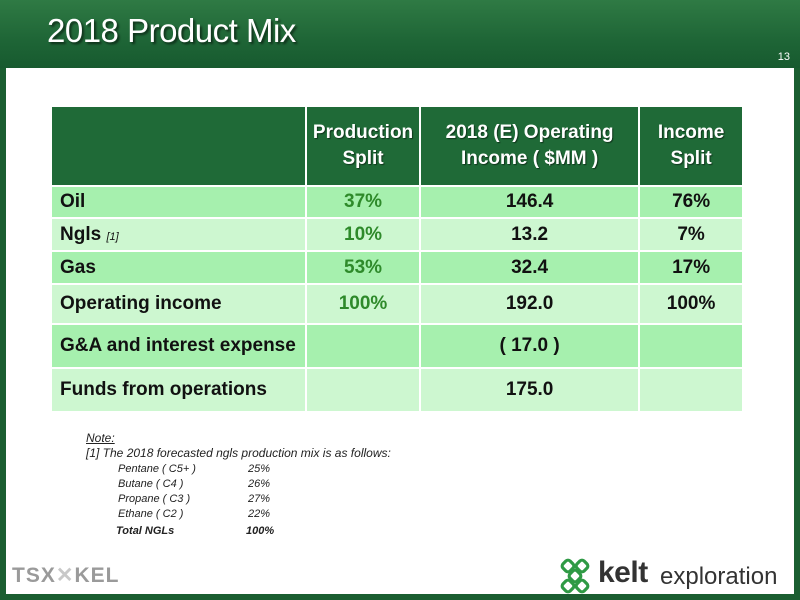  Describe the element at coordinates (363, 234) in the screenshot. I see `production-split-cell: 10%` at that location.